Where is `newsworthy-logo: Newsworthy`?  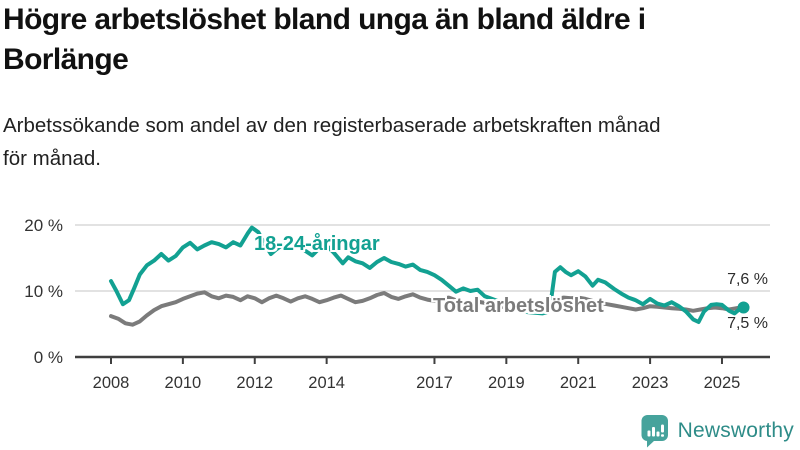
newsworthy-logo: Newsworthy is located at coordinates (717, 431).